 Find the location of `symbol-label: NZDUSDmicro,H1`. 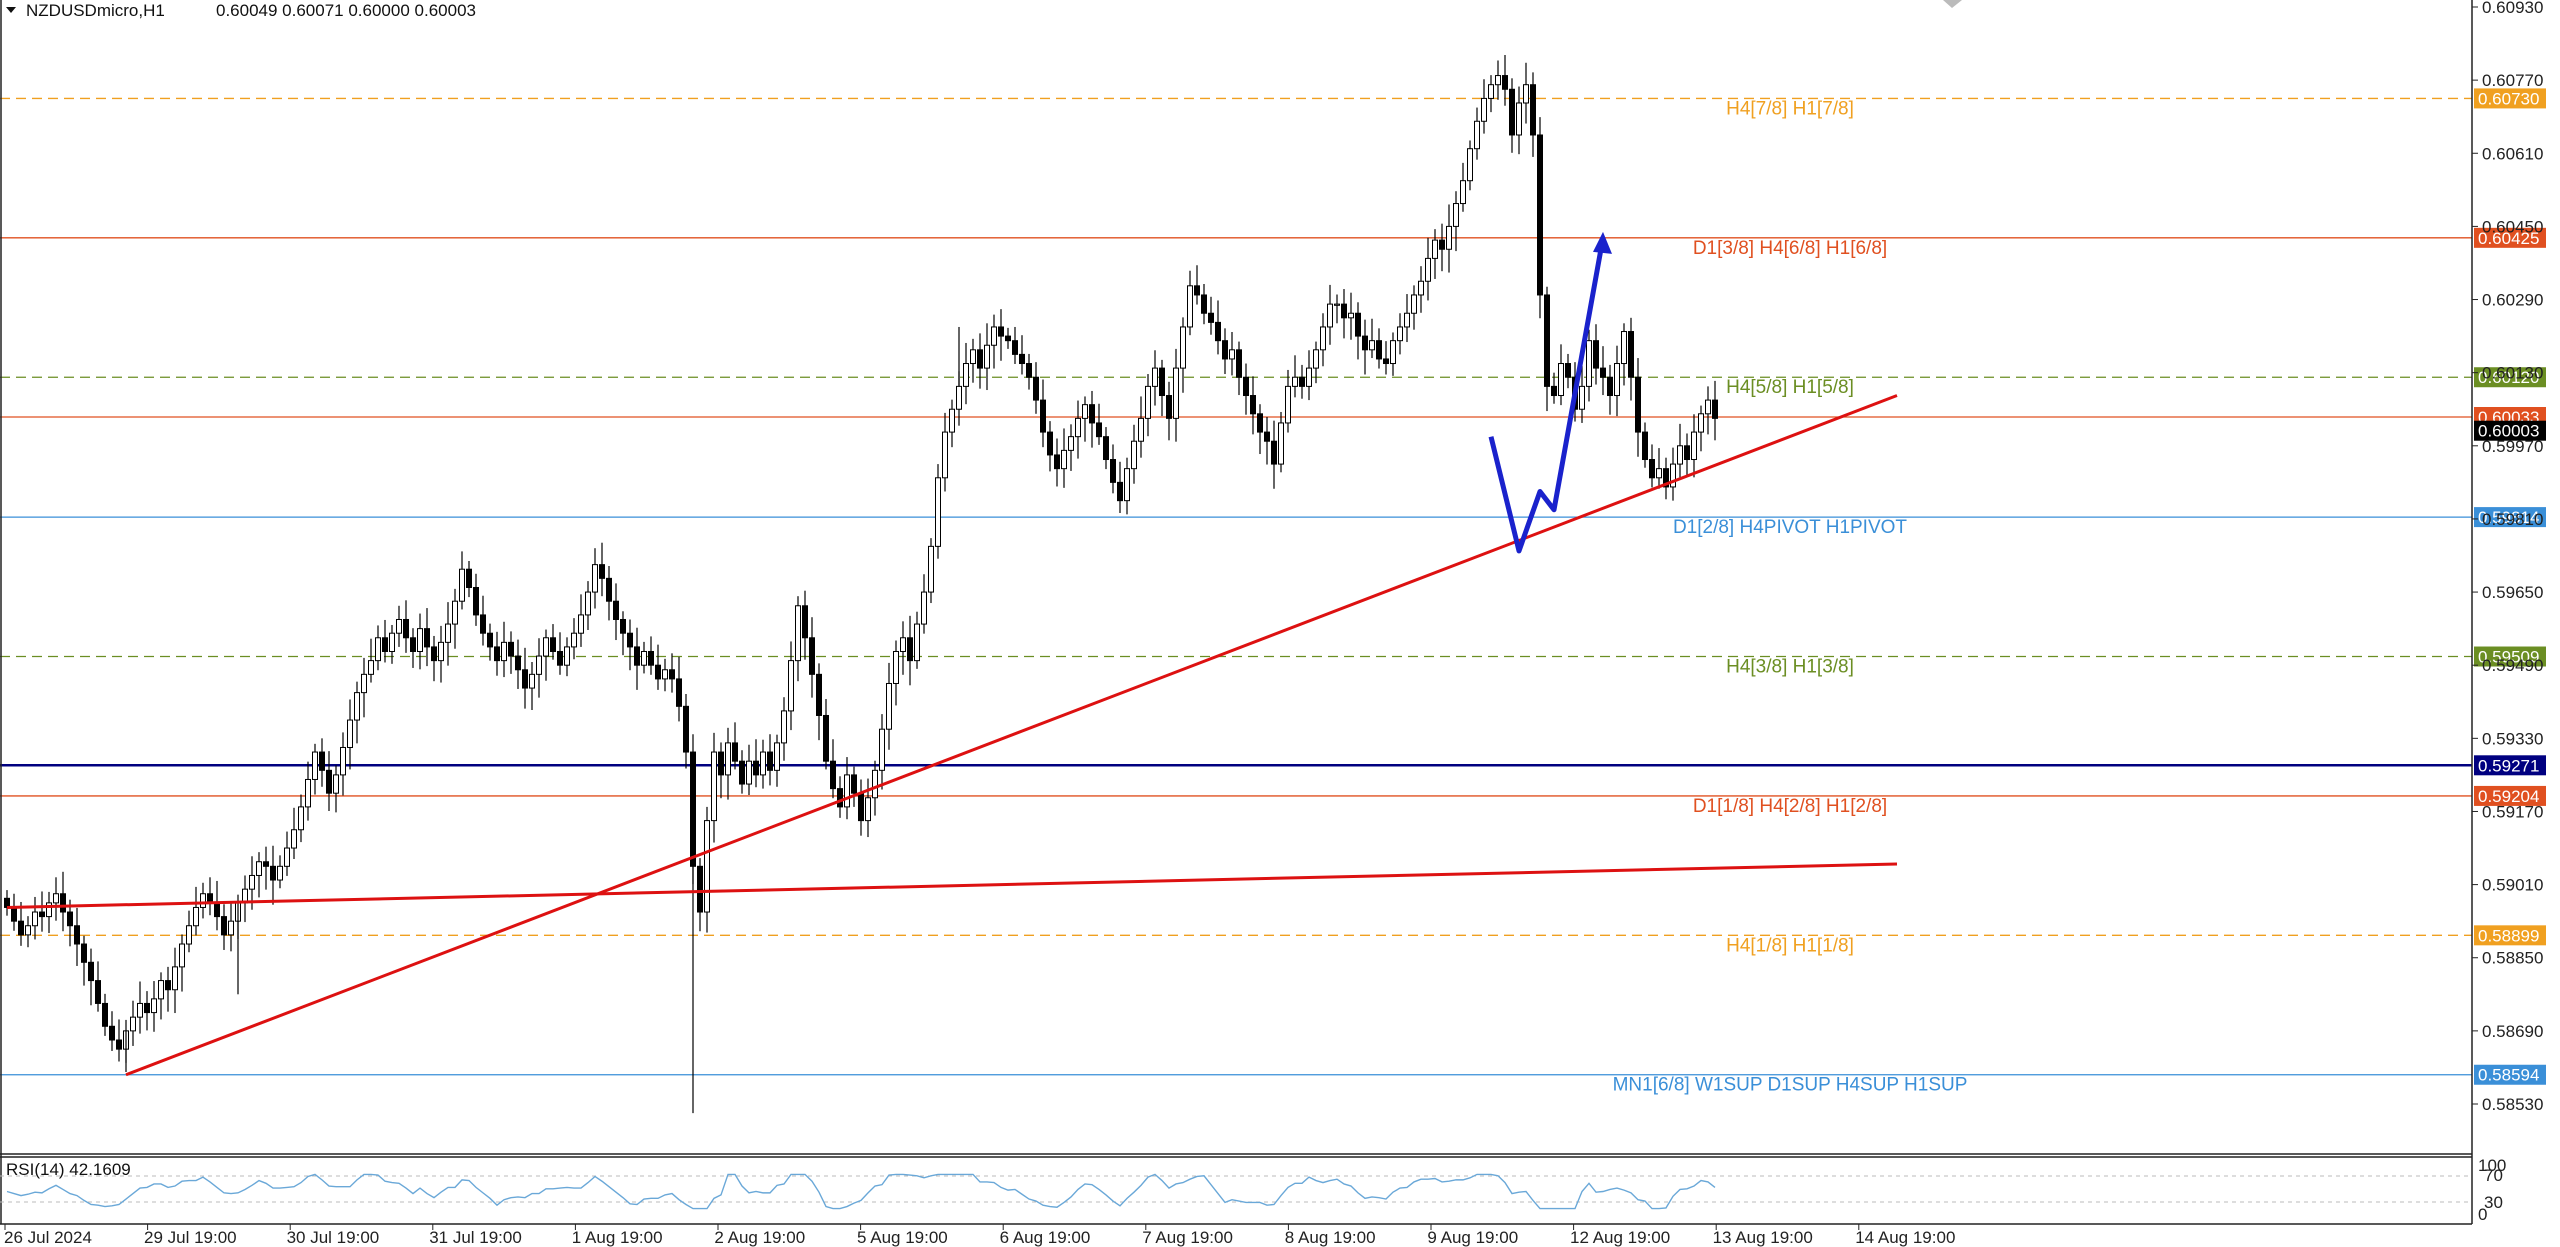

symbol-label: NZDUSDmicro,H1 is located at coordinates (95, 10).